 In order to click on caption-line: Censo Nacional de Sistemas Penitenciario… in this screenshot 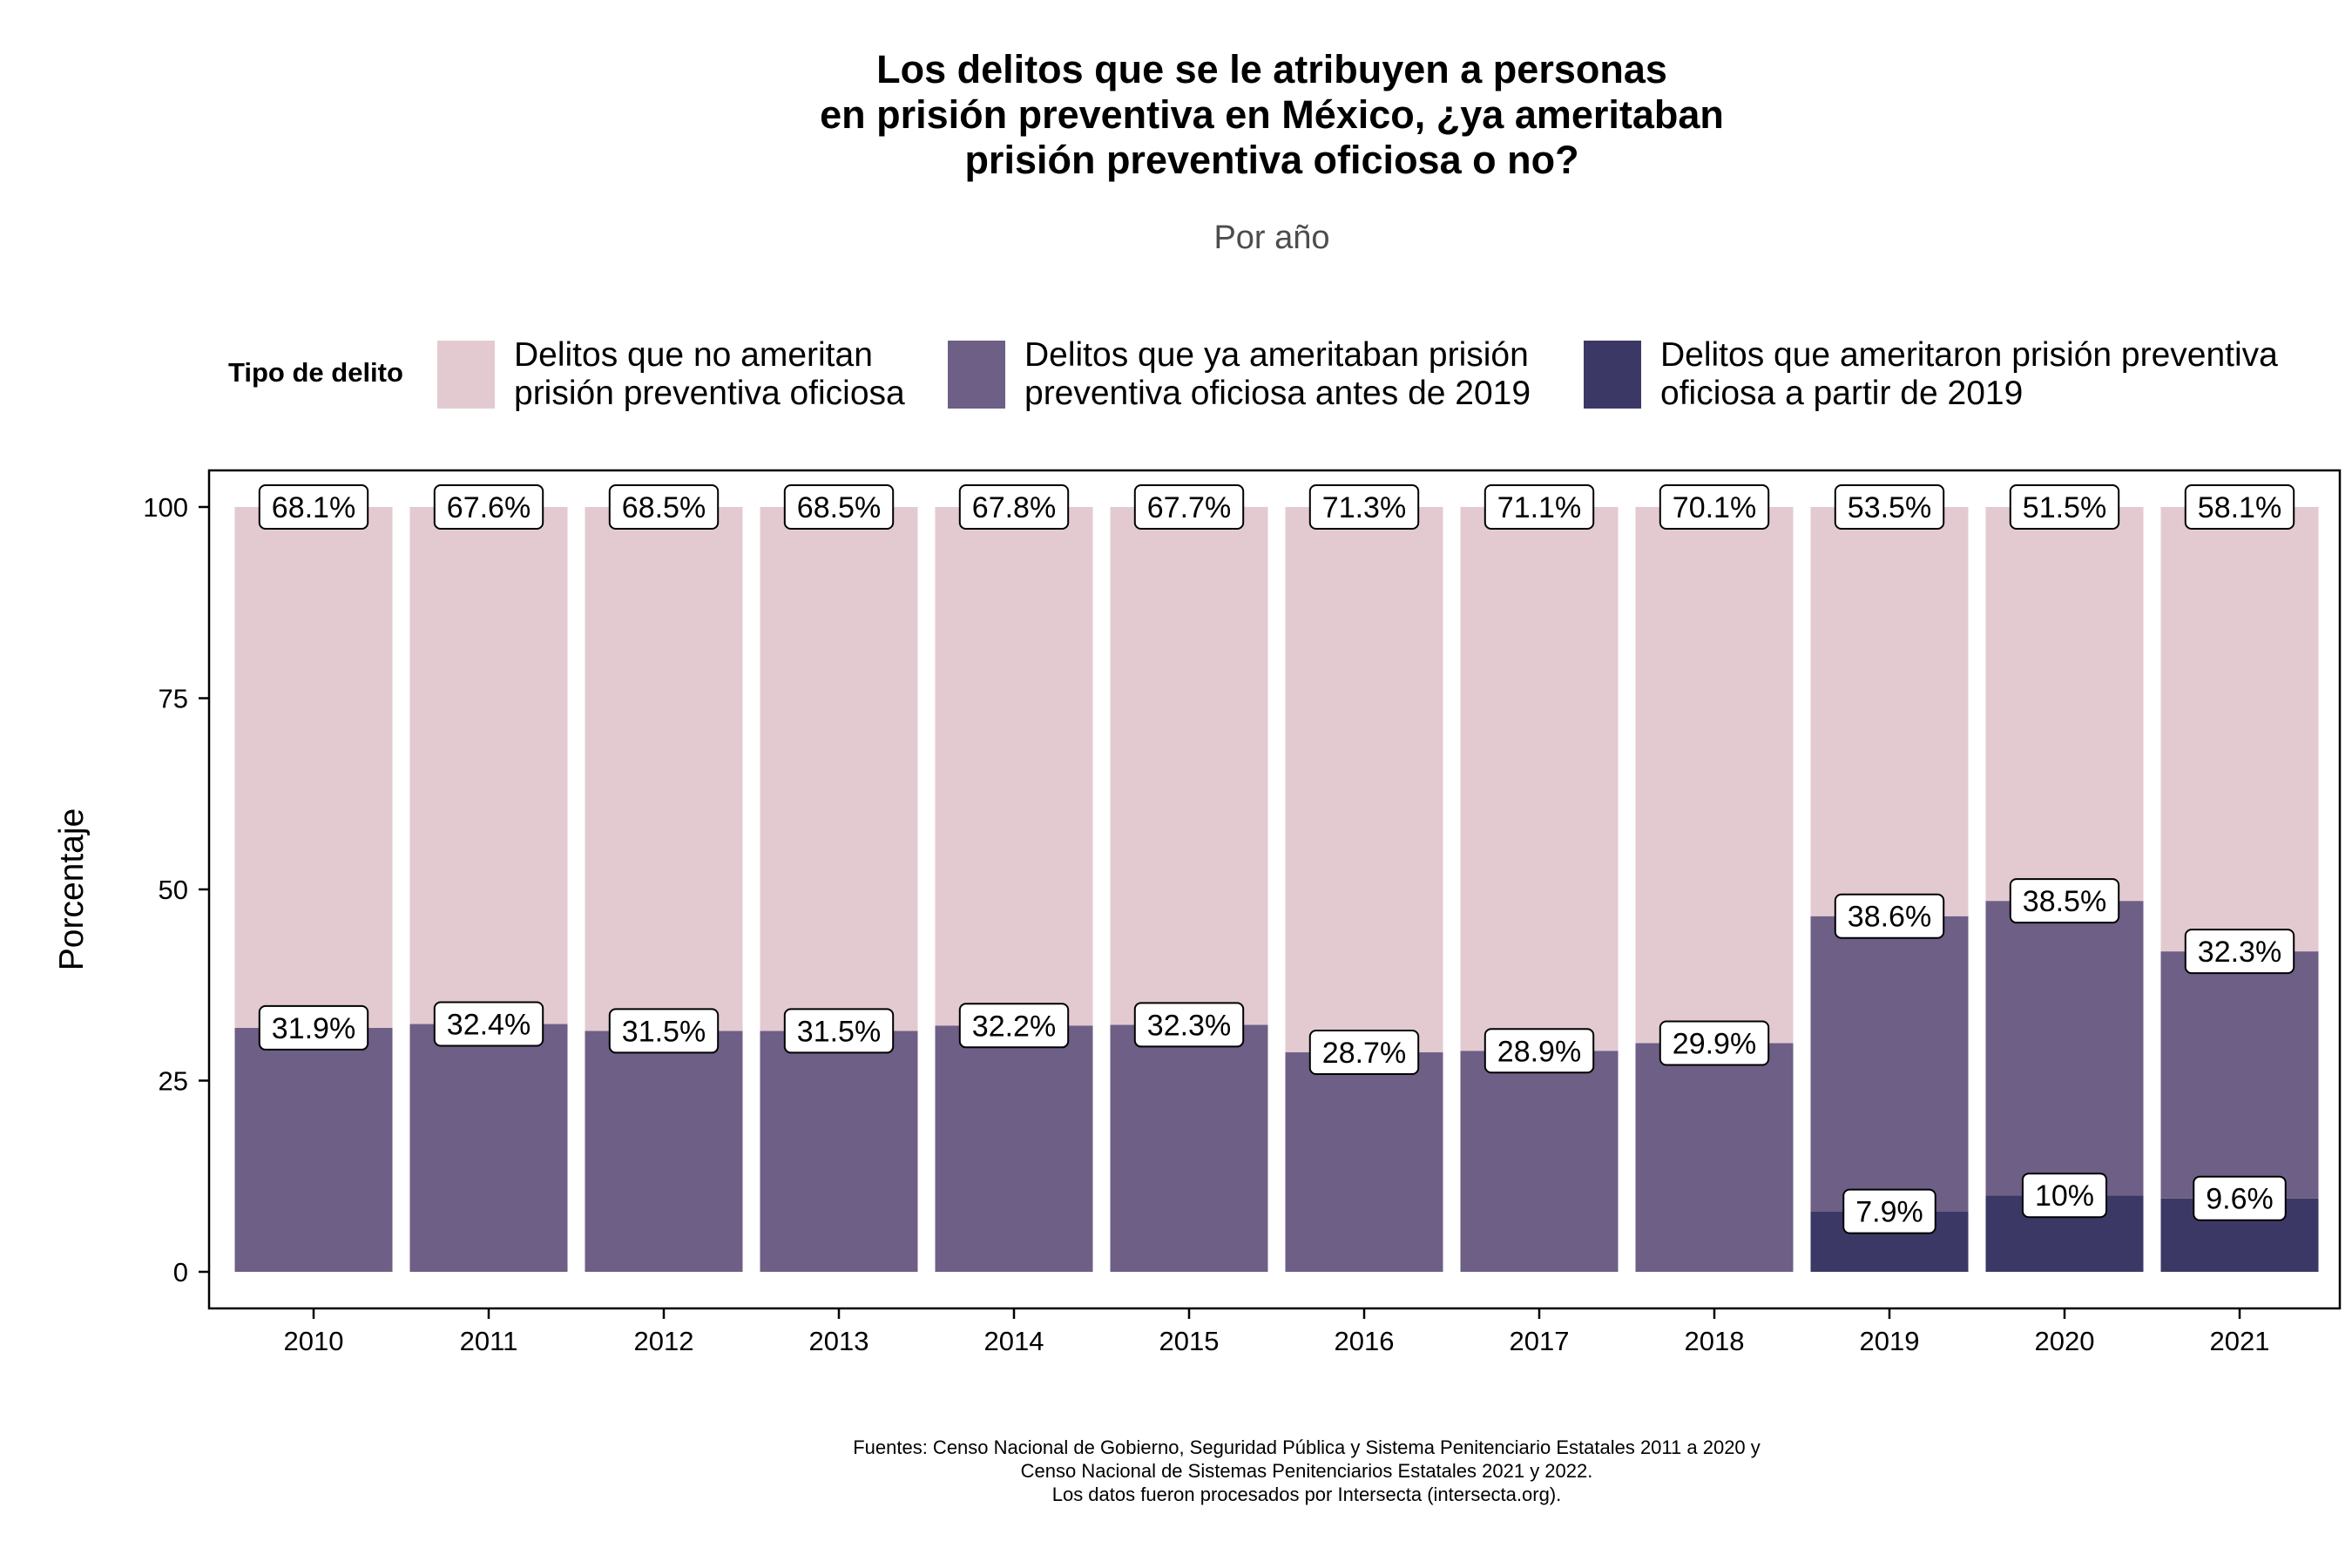, I will do `click(1306, 1471)`.